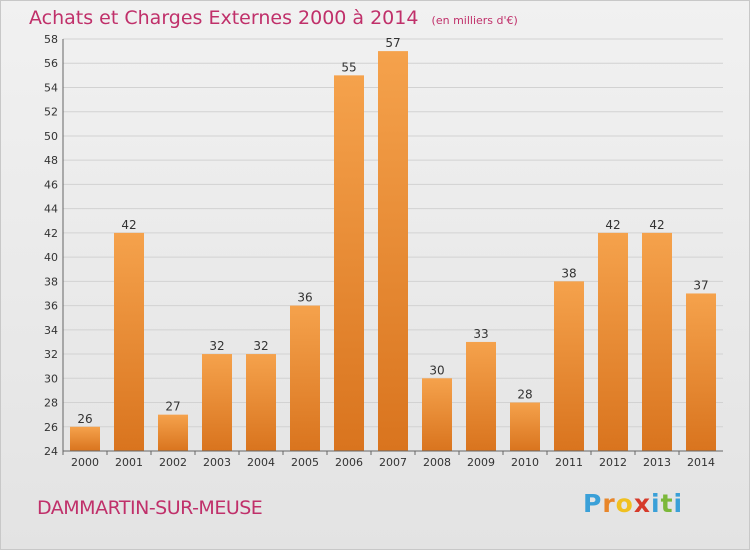 The height and width of the screenshot is (551, 750). What do you see at coordinates (51, 233) in the screenshot?
I see `y-tick-label: 42` at bounding box center [51, 233].